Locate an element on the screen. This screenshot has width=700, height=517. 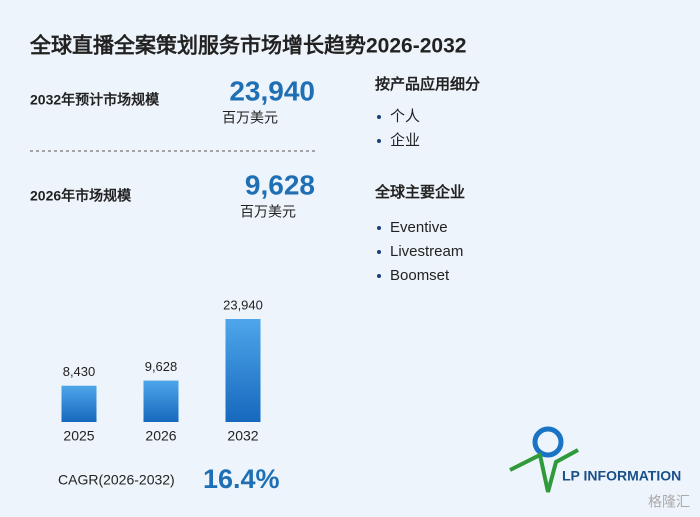
label-2026: 2026年市场规模 is located at coordinates (81, 196).